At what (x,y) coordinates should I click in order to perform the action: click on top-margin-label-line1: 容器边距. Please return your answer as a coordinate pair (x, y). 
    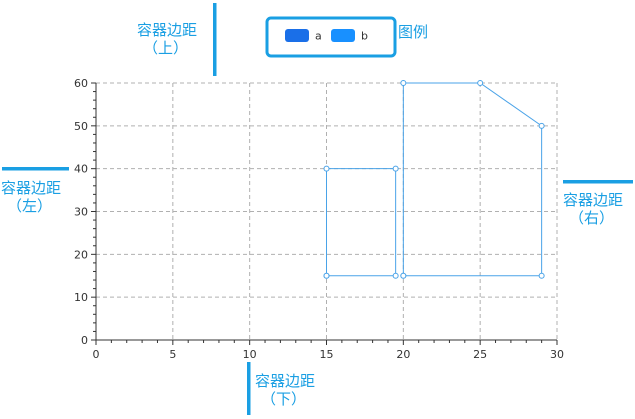
    Looking at the image, I should click on (167, 30).